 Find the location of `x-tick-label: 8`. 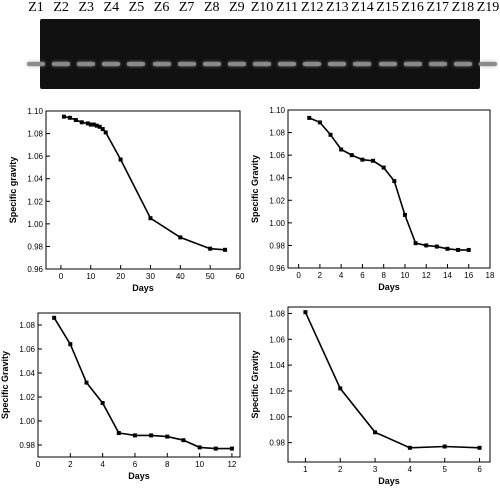

x-tick-label: 8 is located at coordinates (383, 275).